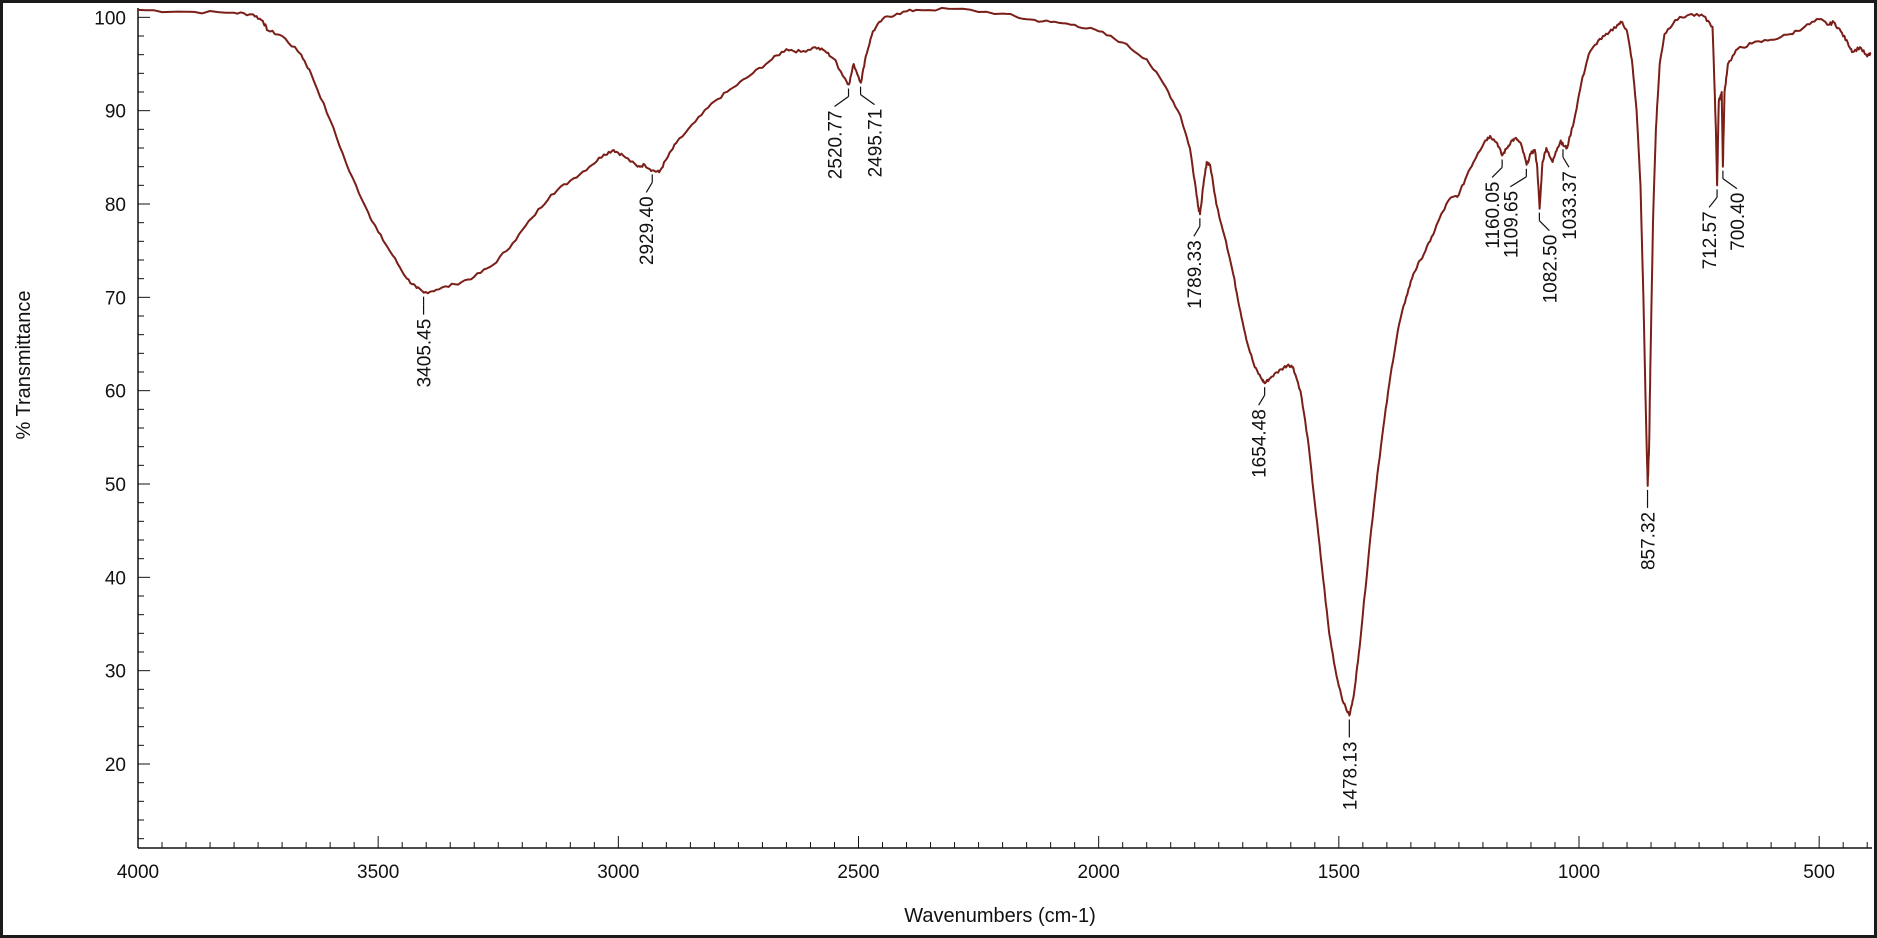 This screenshot has height=938, width=1877. Describe the element at coordinates (1099, 872) in the screenshot. I see `x-tick-label: 2000` at that location.